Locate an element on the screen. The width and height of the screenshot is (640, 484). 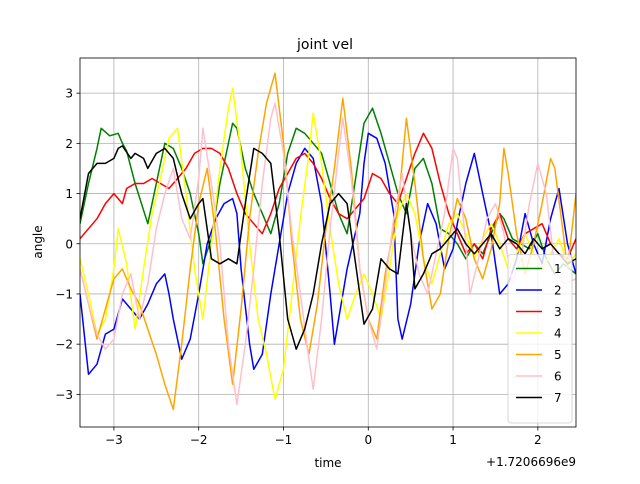
x-axis-ticks: −3 −2 −1 0 1 2 is located at coordinates (323, 437).